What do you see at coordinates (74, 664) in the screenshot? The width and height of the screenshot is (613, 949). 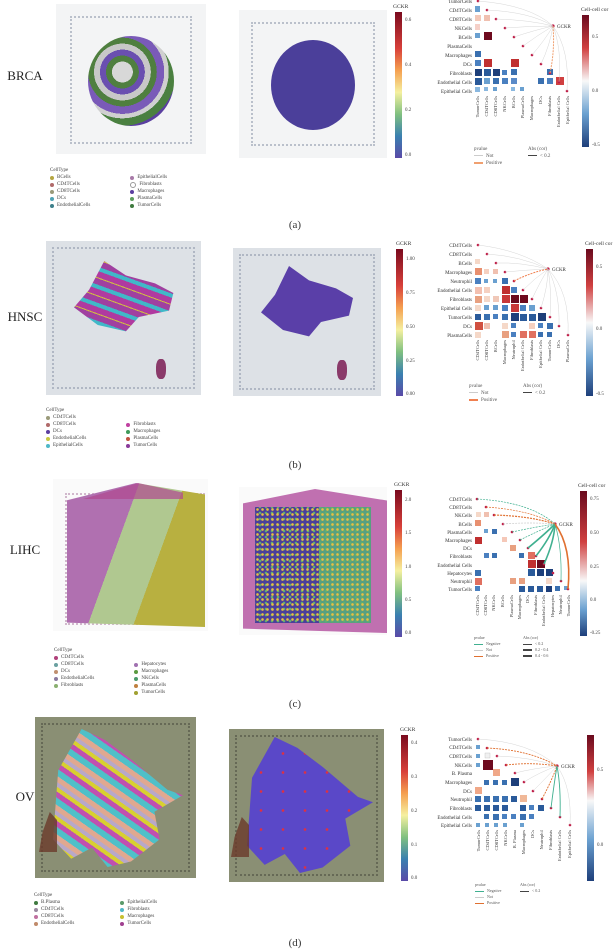 I see `legend-item: CD8TCells` at bounding box center [74, 664].